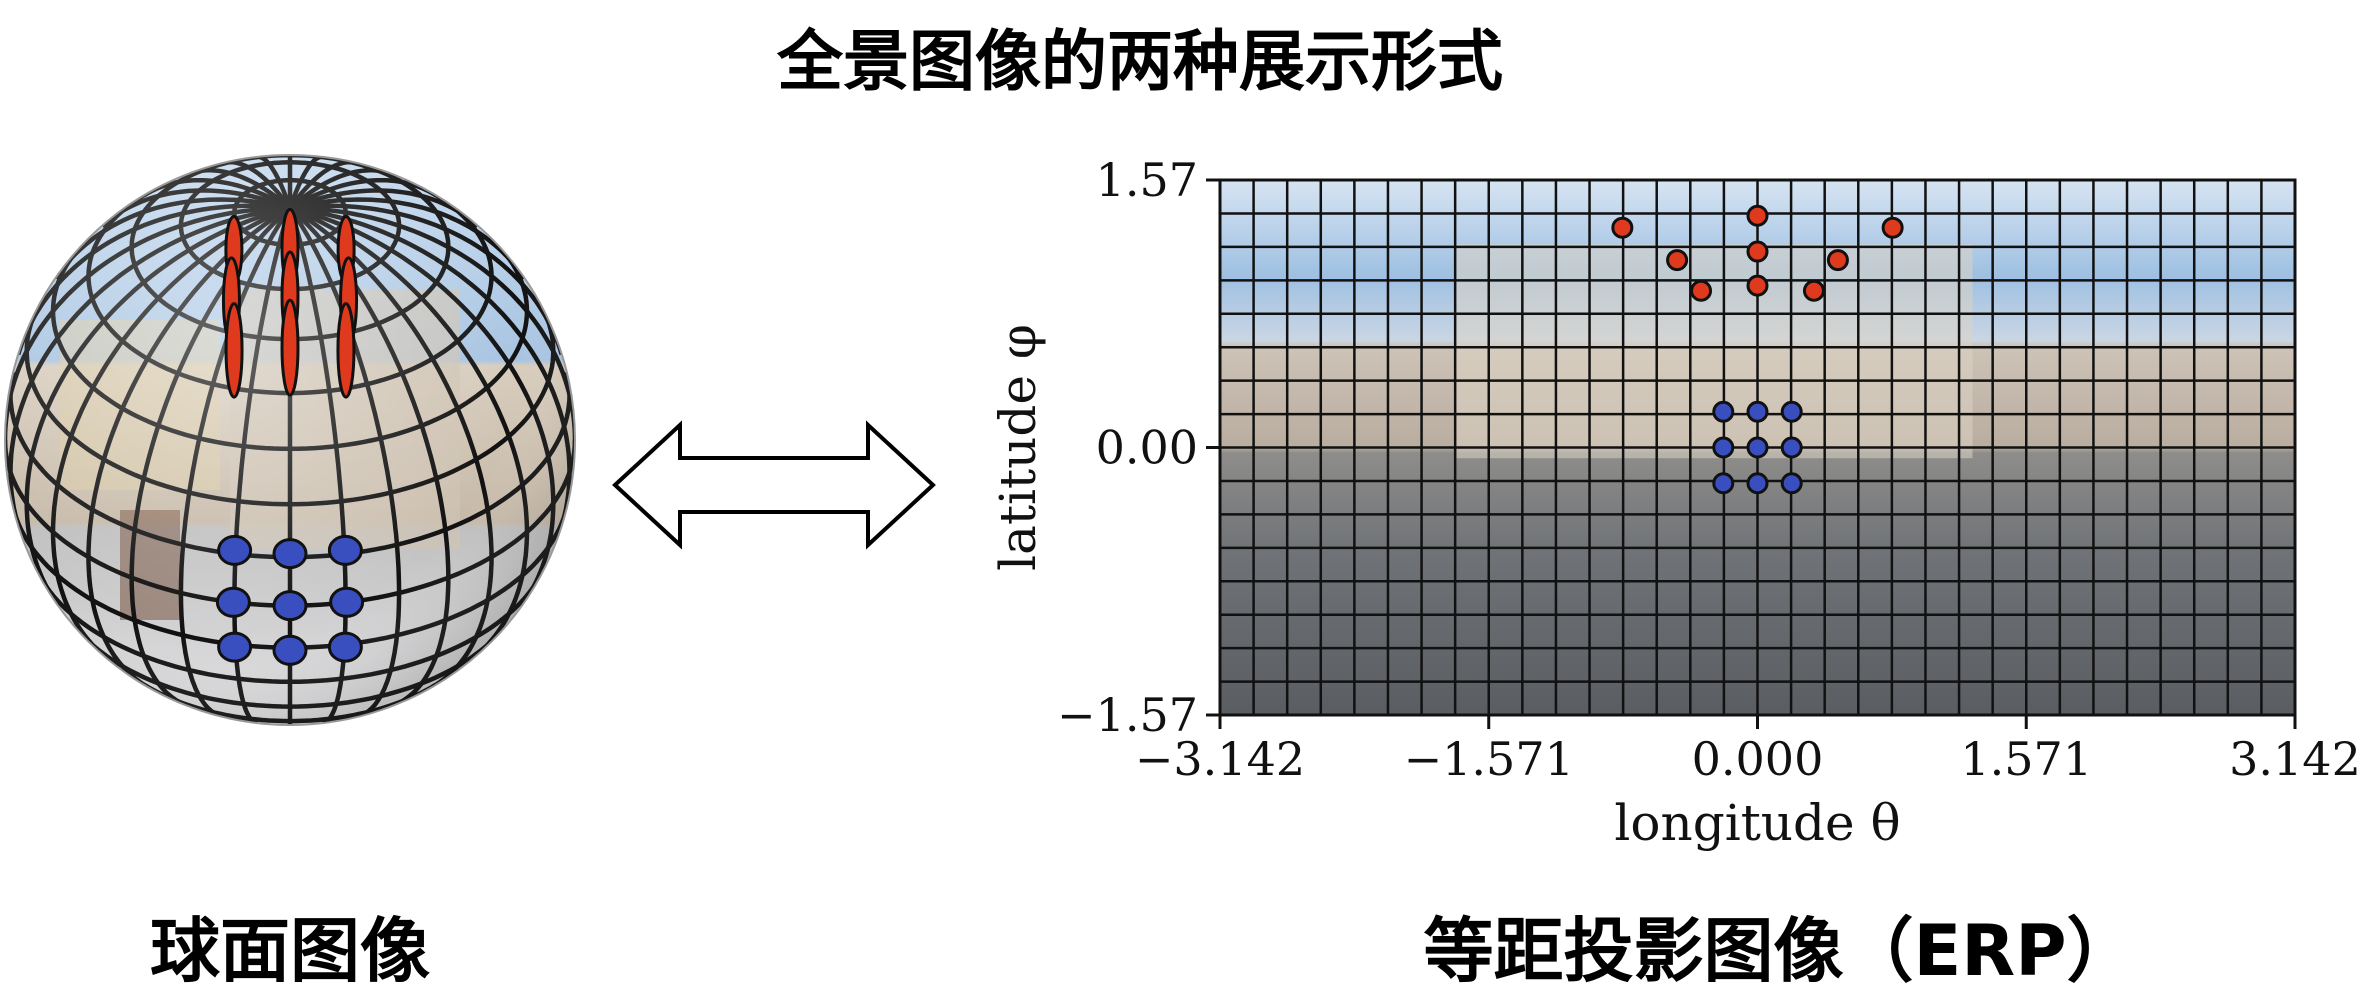 Image resolution: width=2365 pixels, height=996 pixels. Describe the element at coordinates (1489, 759) in the screenshot. I see `x-tick-label: −1.571` at that location.